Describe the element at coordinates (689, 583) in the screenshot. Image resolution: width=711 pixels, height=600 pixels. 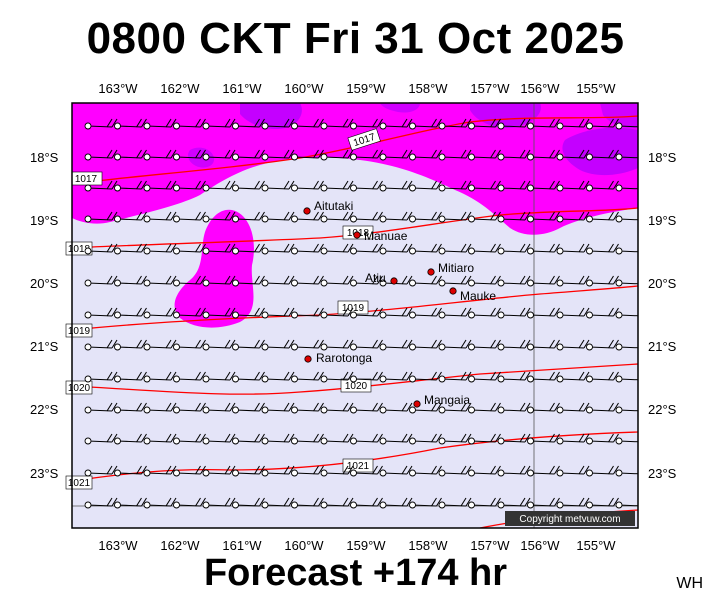
I see `author-initials: WH` at that location.